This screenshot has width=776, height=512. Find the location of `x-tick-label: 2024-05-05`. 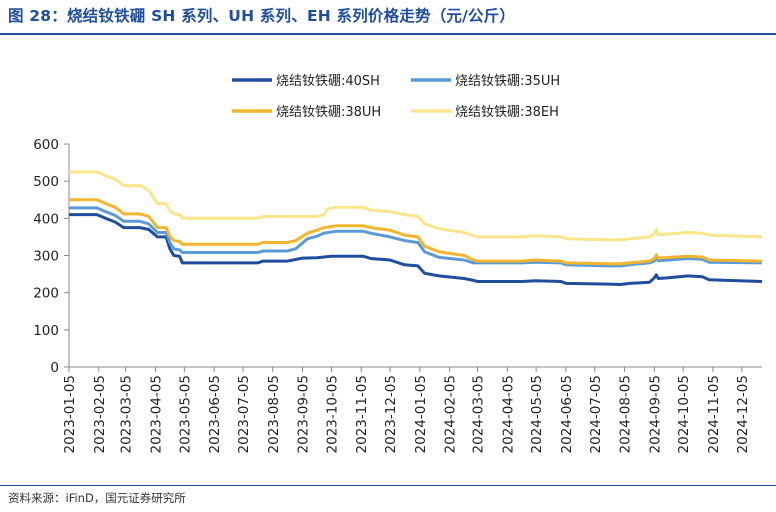

x-tick-label: 2024-05-05 is located at coordinates (537, 414).